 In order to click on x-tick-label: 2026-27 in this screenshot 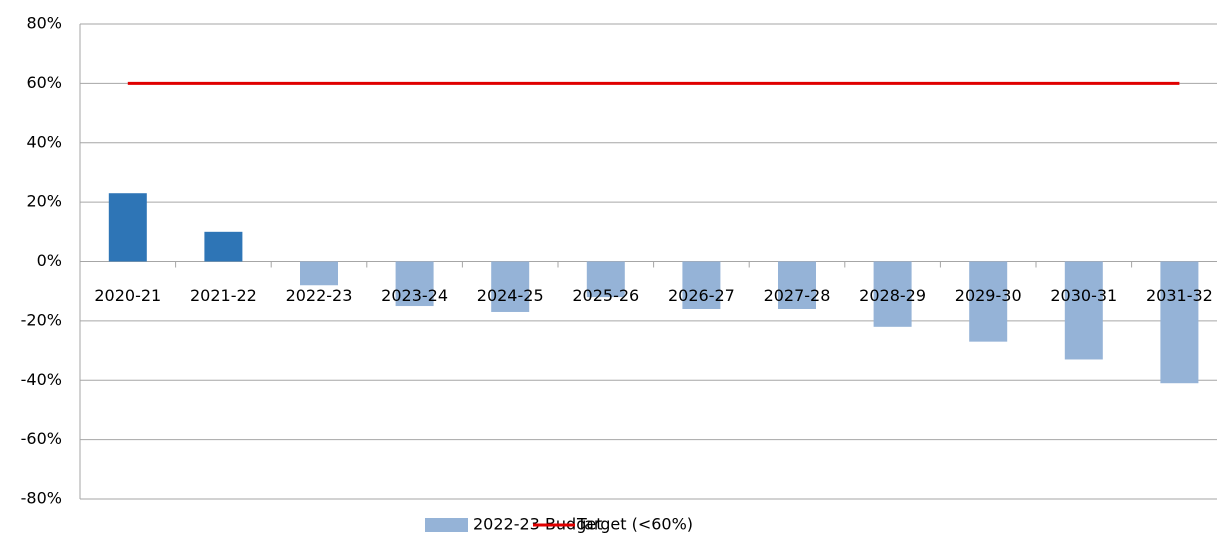, I will do `click(701, 295)`.